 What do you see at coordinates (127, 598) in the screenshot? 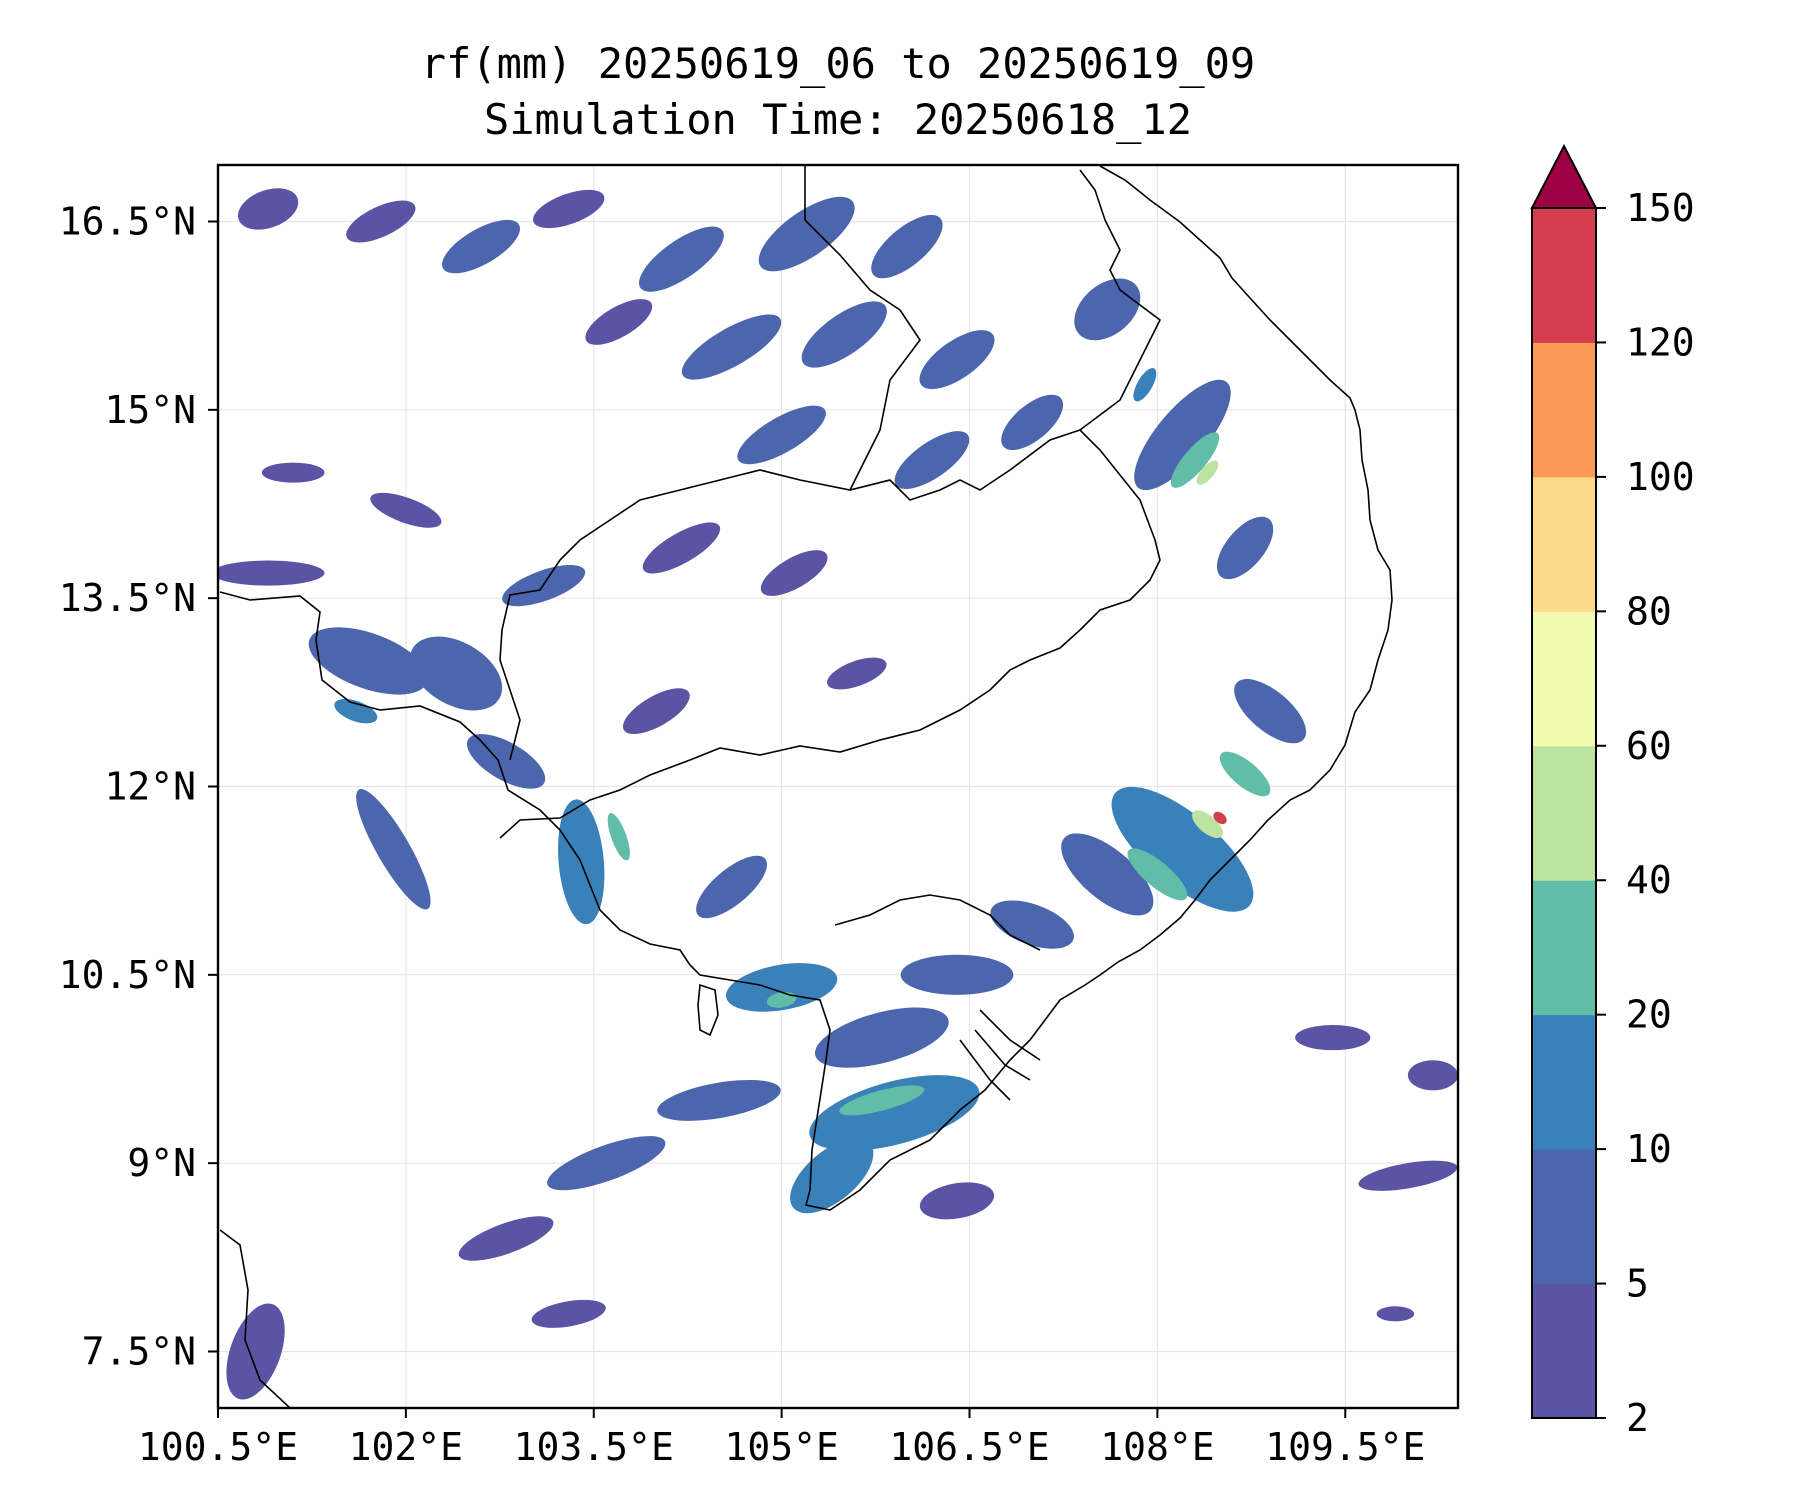
I see `y-tick-label: 13.5°N` at bounding box center [127, 598].